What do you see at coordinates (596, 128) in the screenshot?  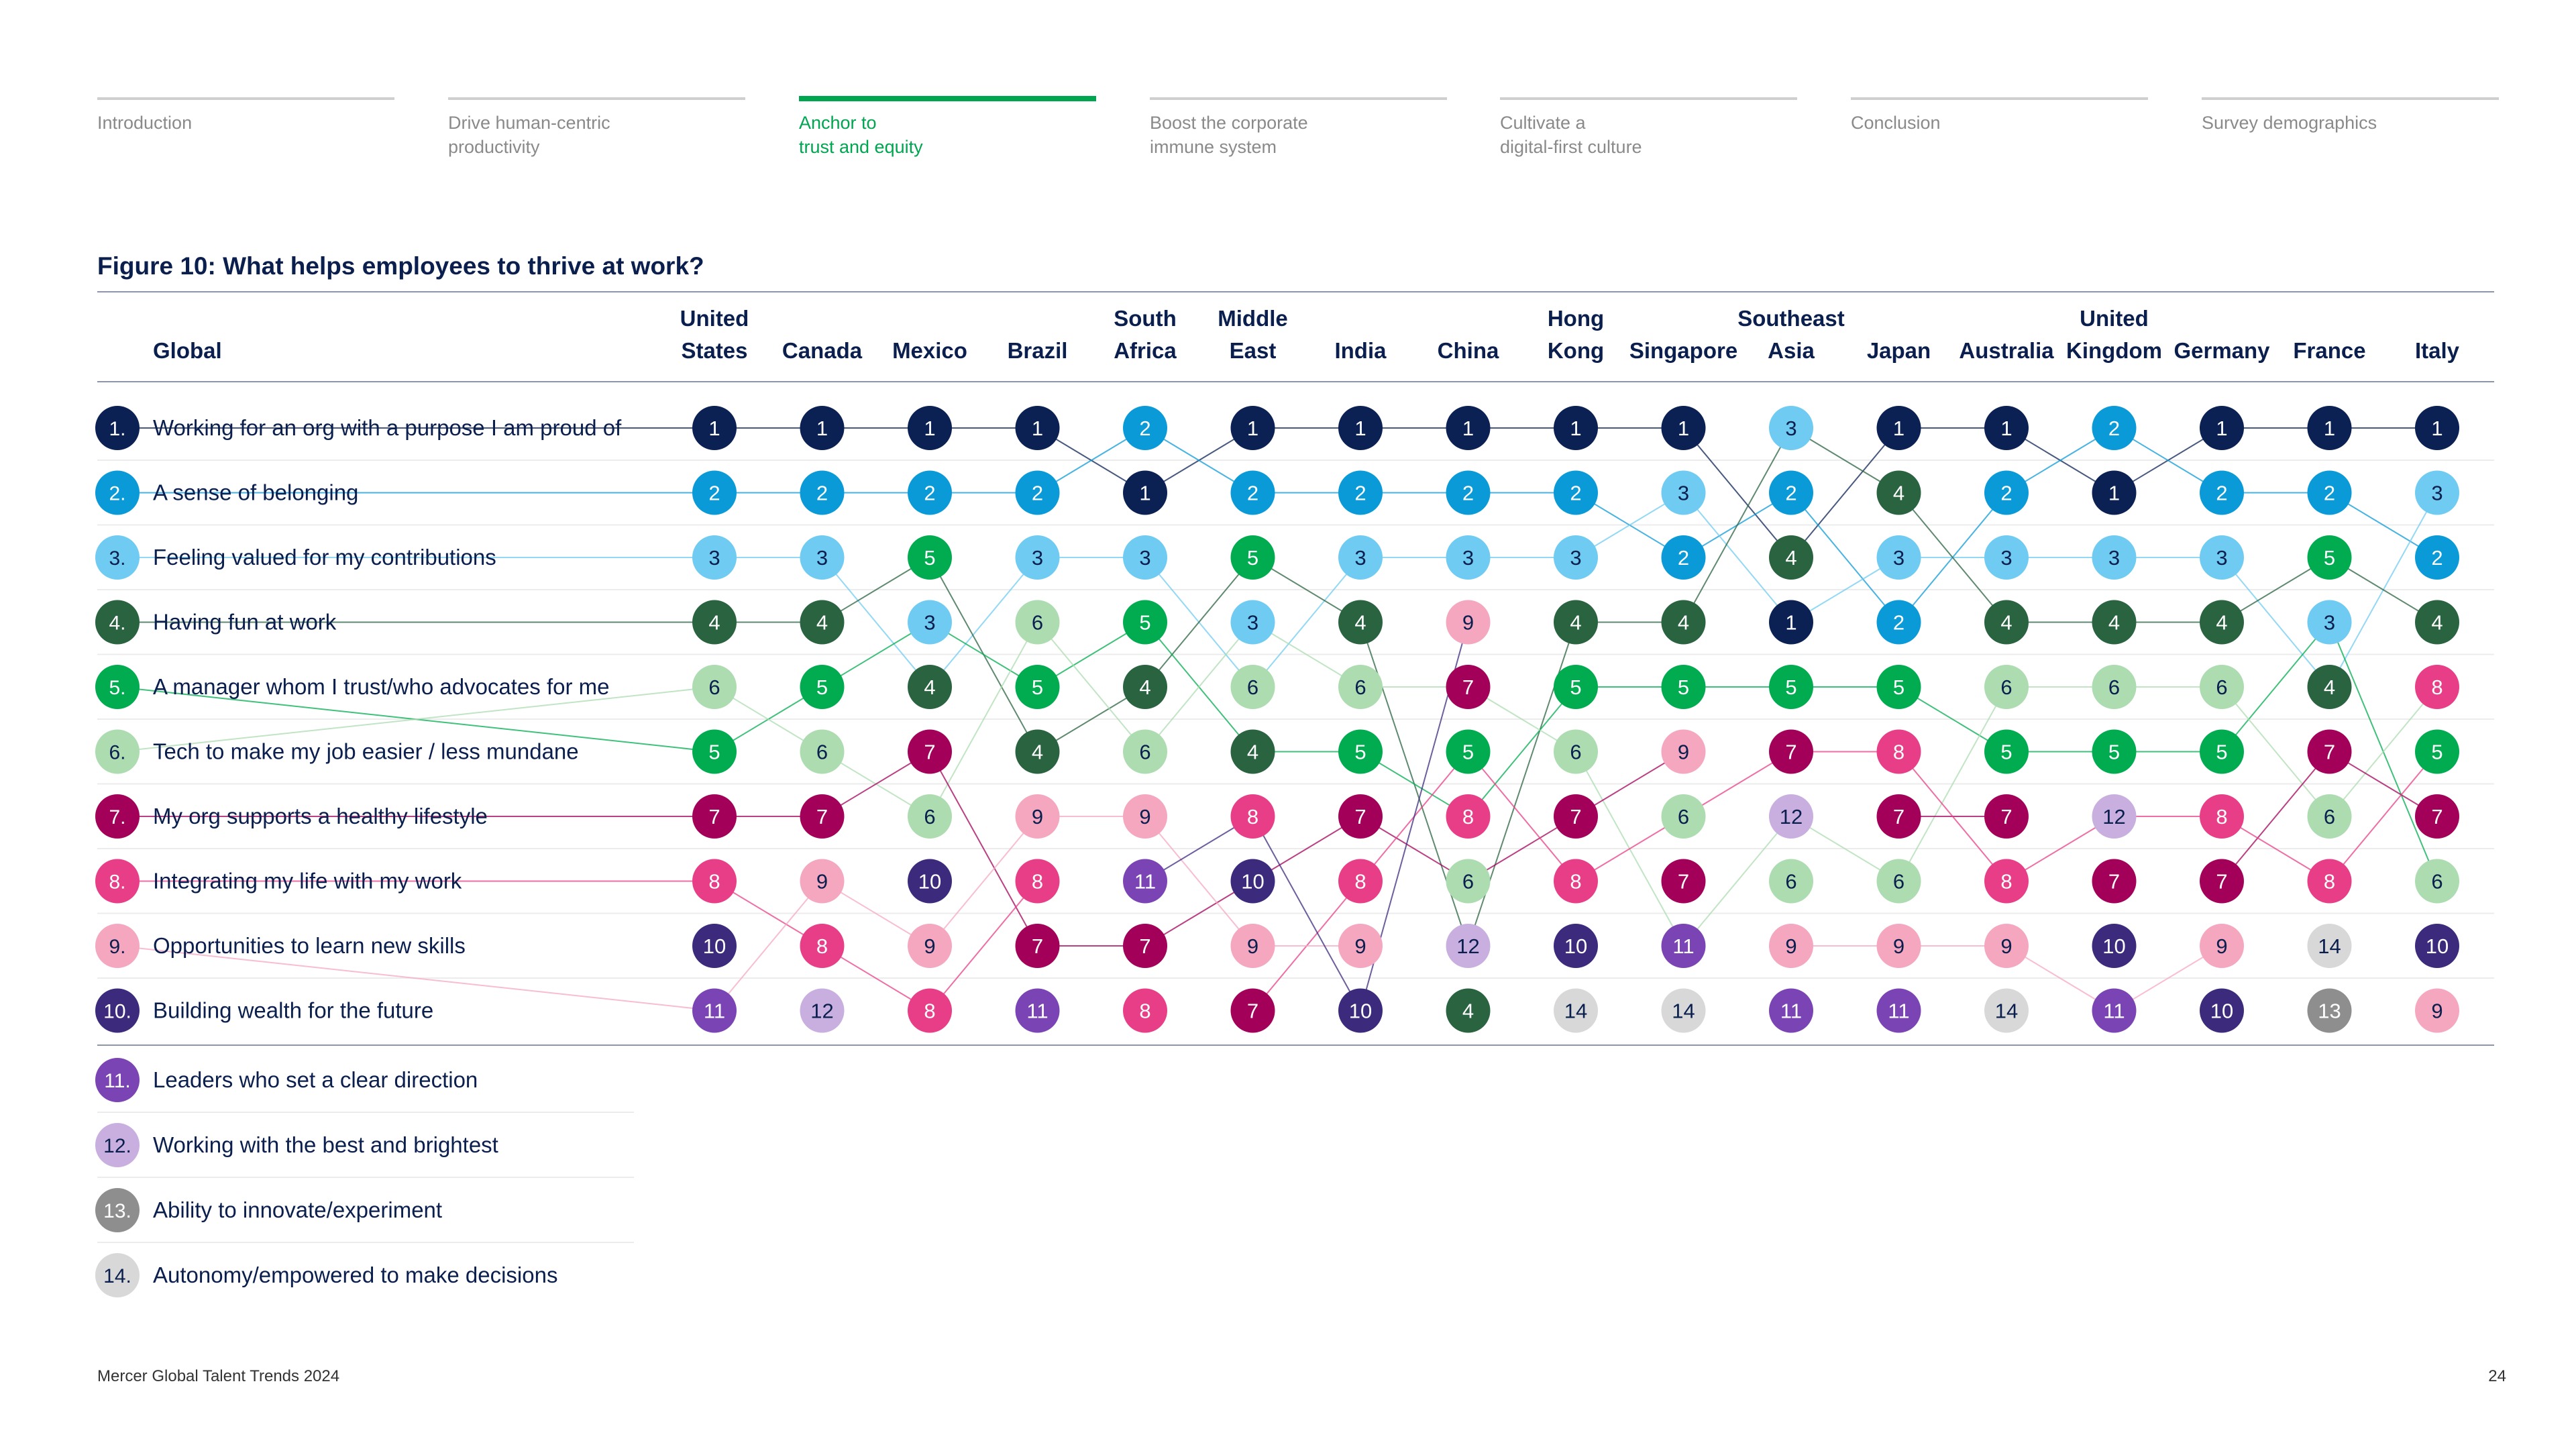 I see `nav-tab: Drive human-centric productivity` at bounding box center [596, 128].